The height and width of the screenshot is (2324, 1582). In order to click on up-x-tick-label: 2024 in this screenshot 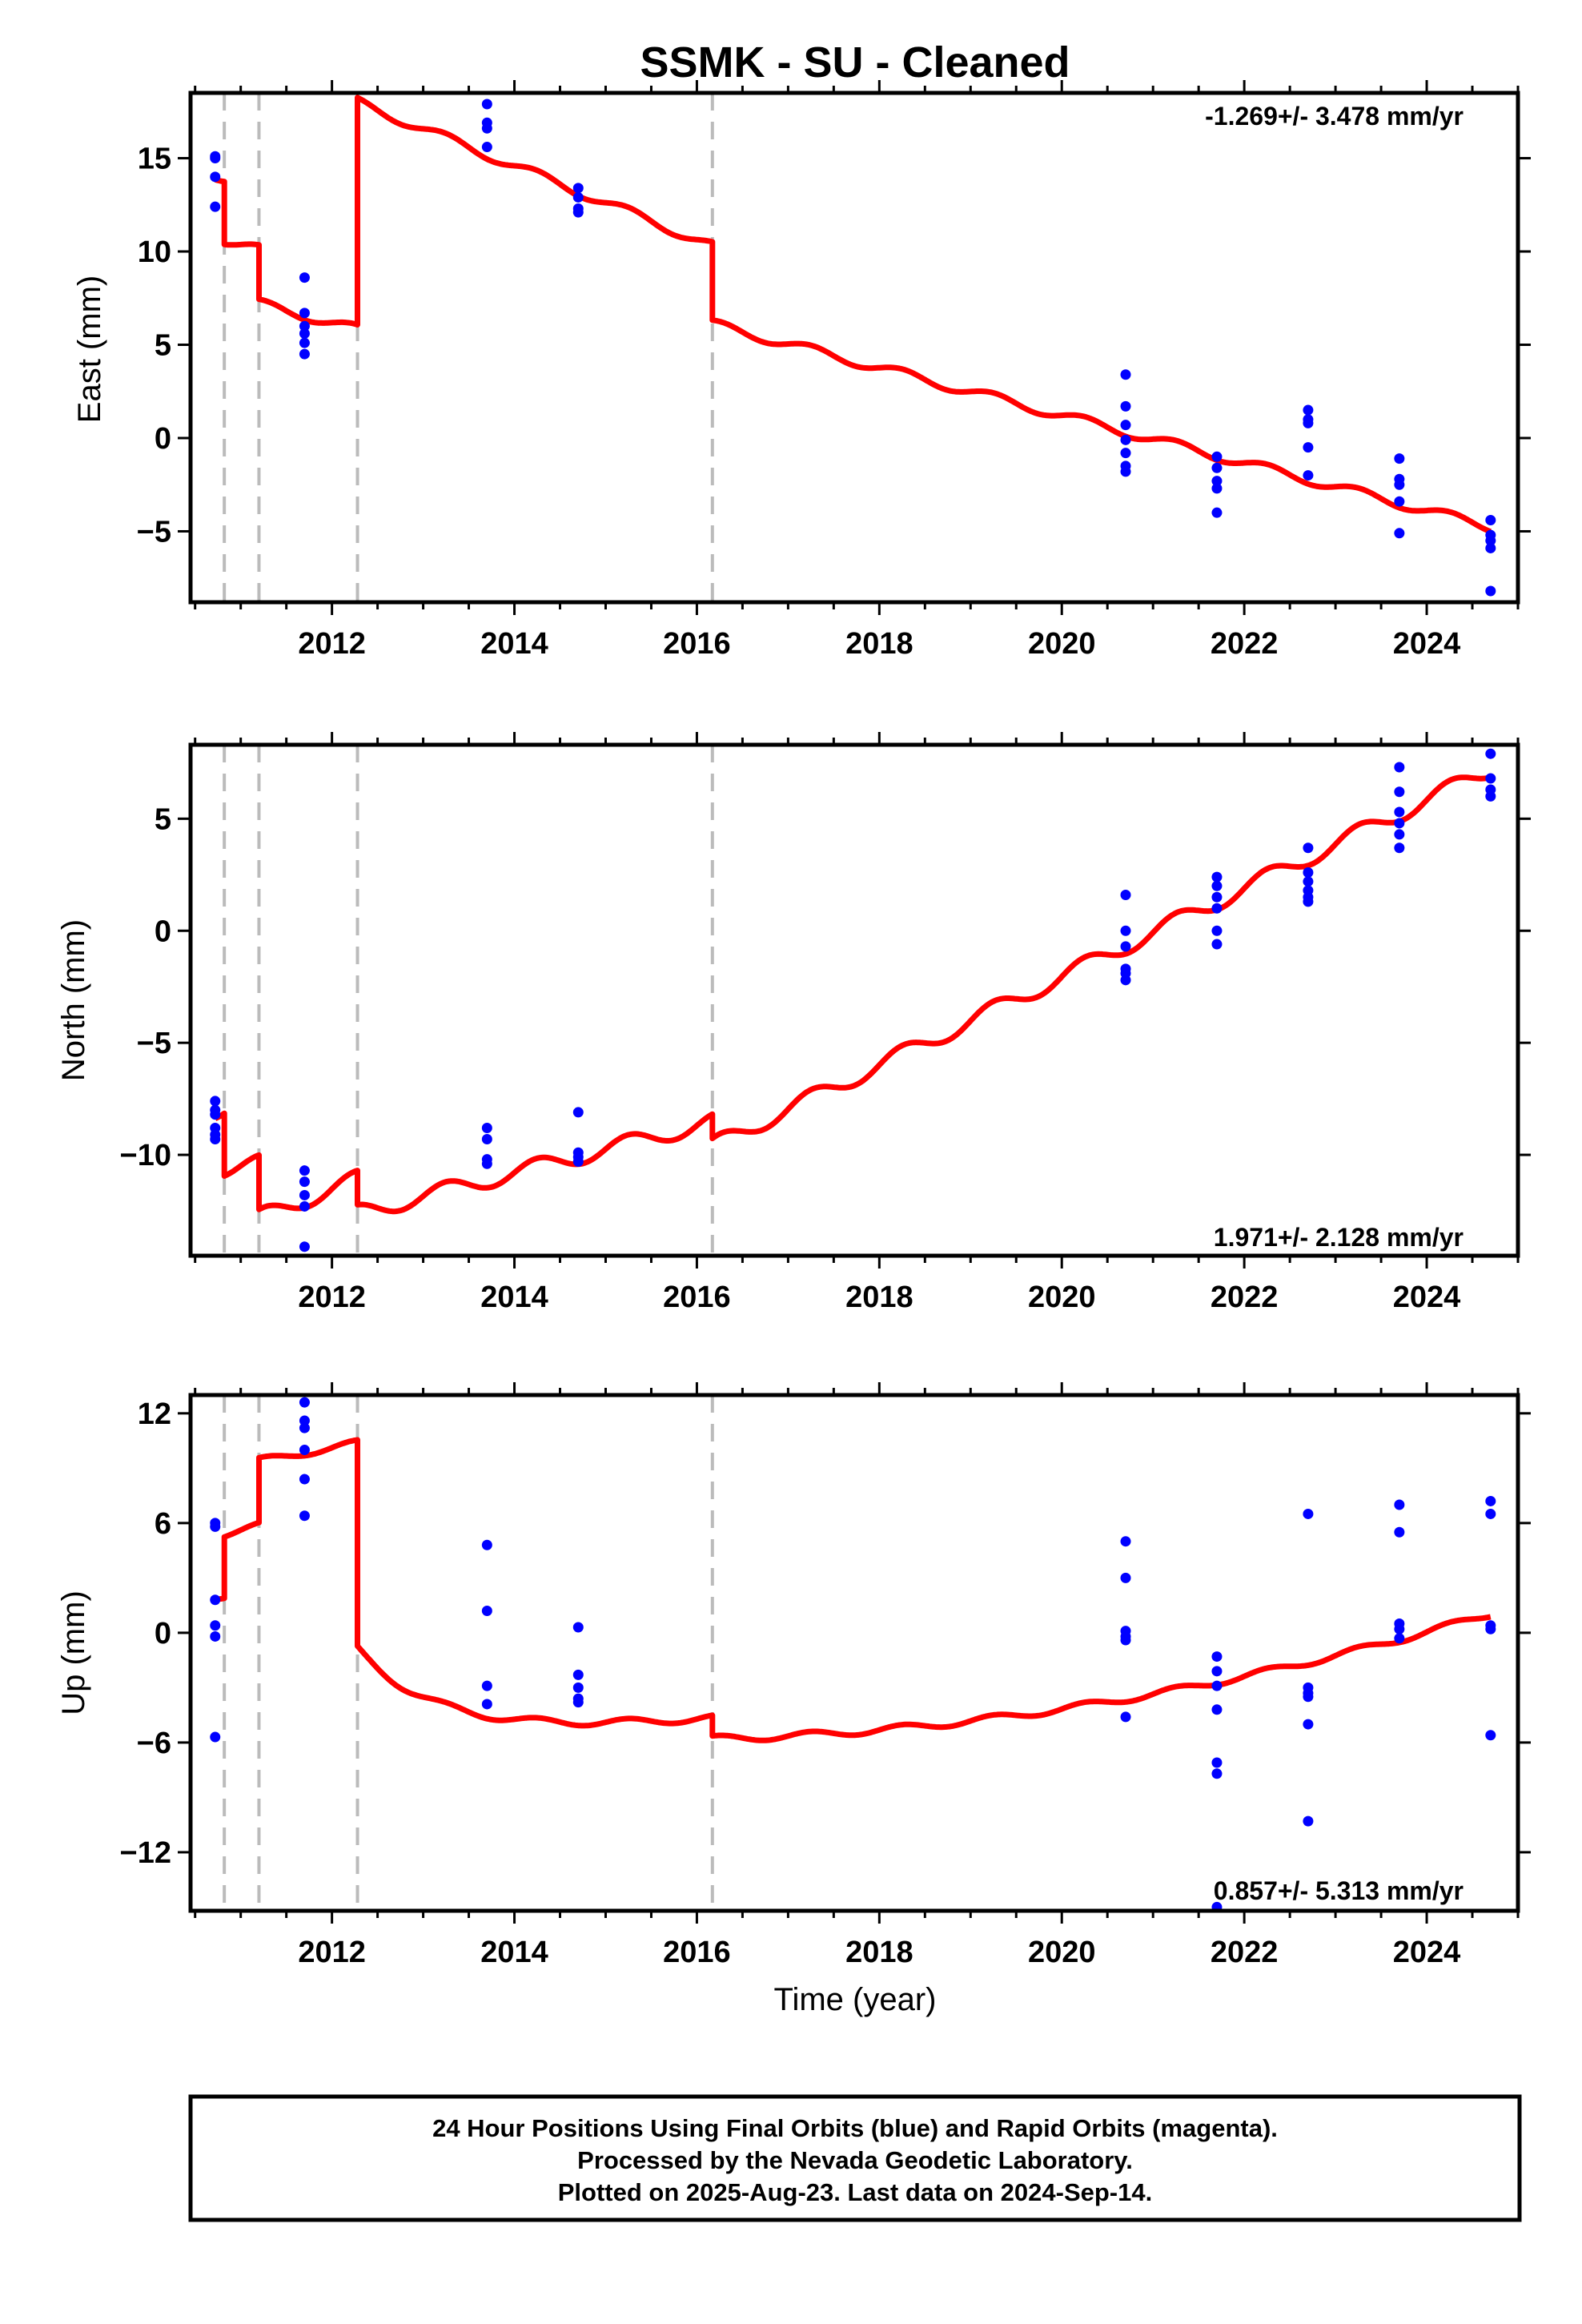, I will do `click(1427, 1953)`.